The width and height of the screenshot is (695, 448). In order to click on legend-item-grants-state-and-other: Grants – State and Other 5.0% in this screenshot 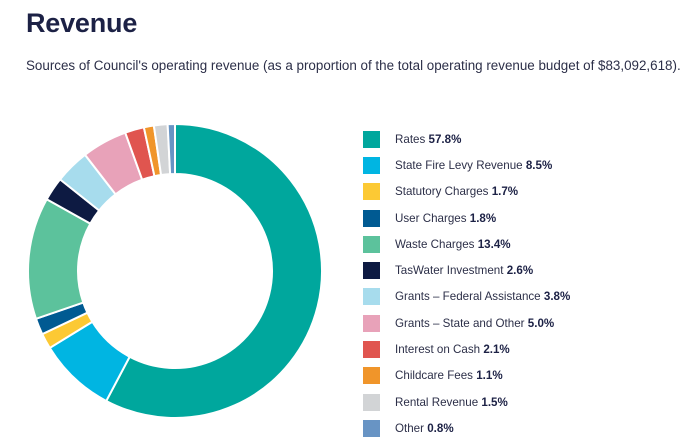, I will do `click(466, 323)`.